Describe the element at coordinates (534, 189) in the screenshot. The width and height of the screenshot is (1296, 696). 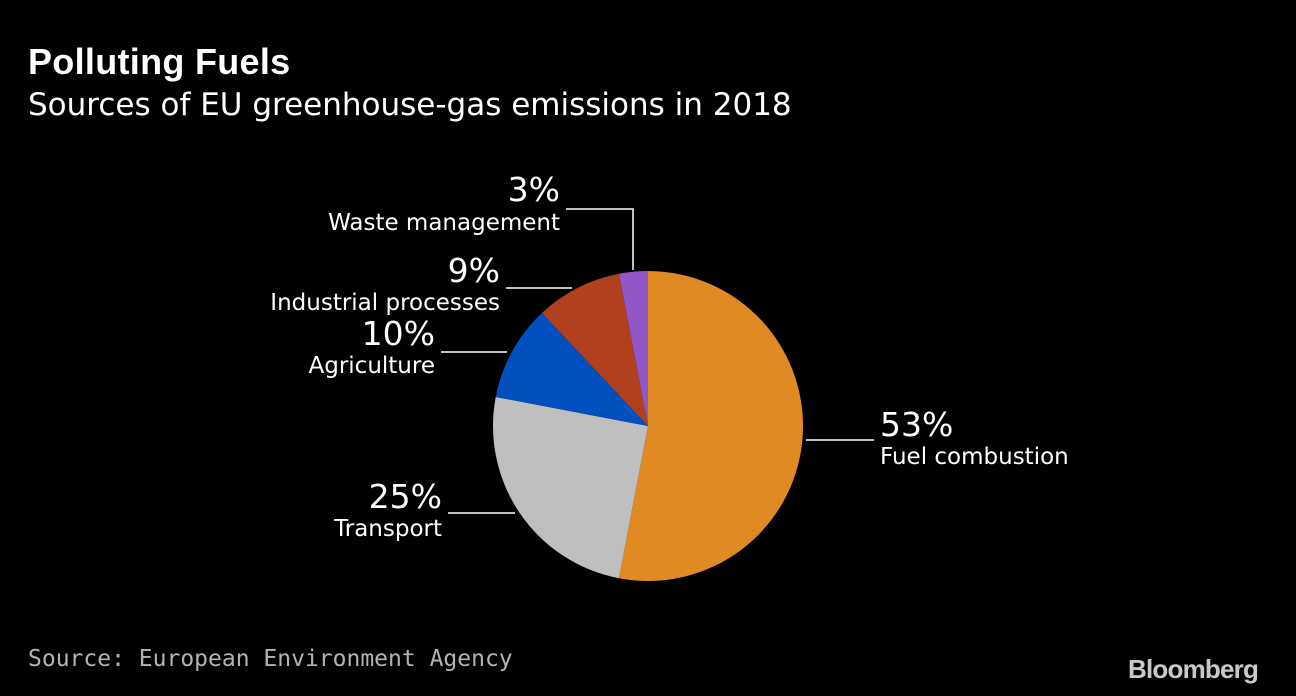
I see `slice-value-label: 3%` at that location.